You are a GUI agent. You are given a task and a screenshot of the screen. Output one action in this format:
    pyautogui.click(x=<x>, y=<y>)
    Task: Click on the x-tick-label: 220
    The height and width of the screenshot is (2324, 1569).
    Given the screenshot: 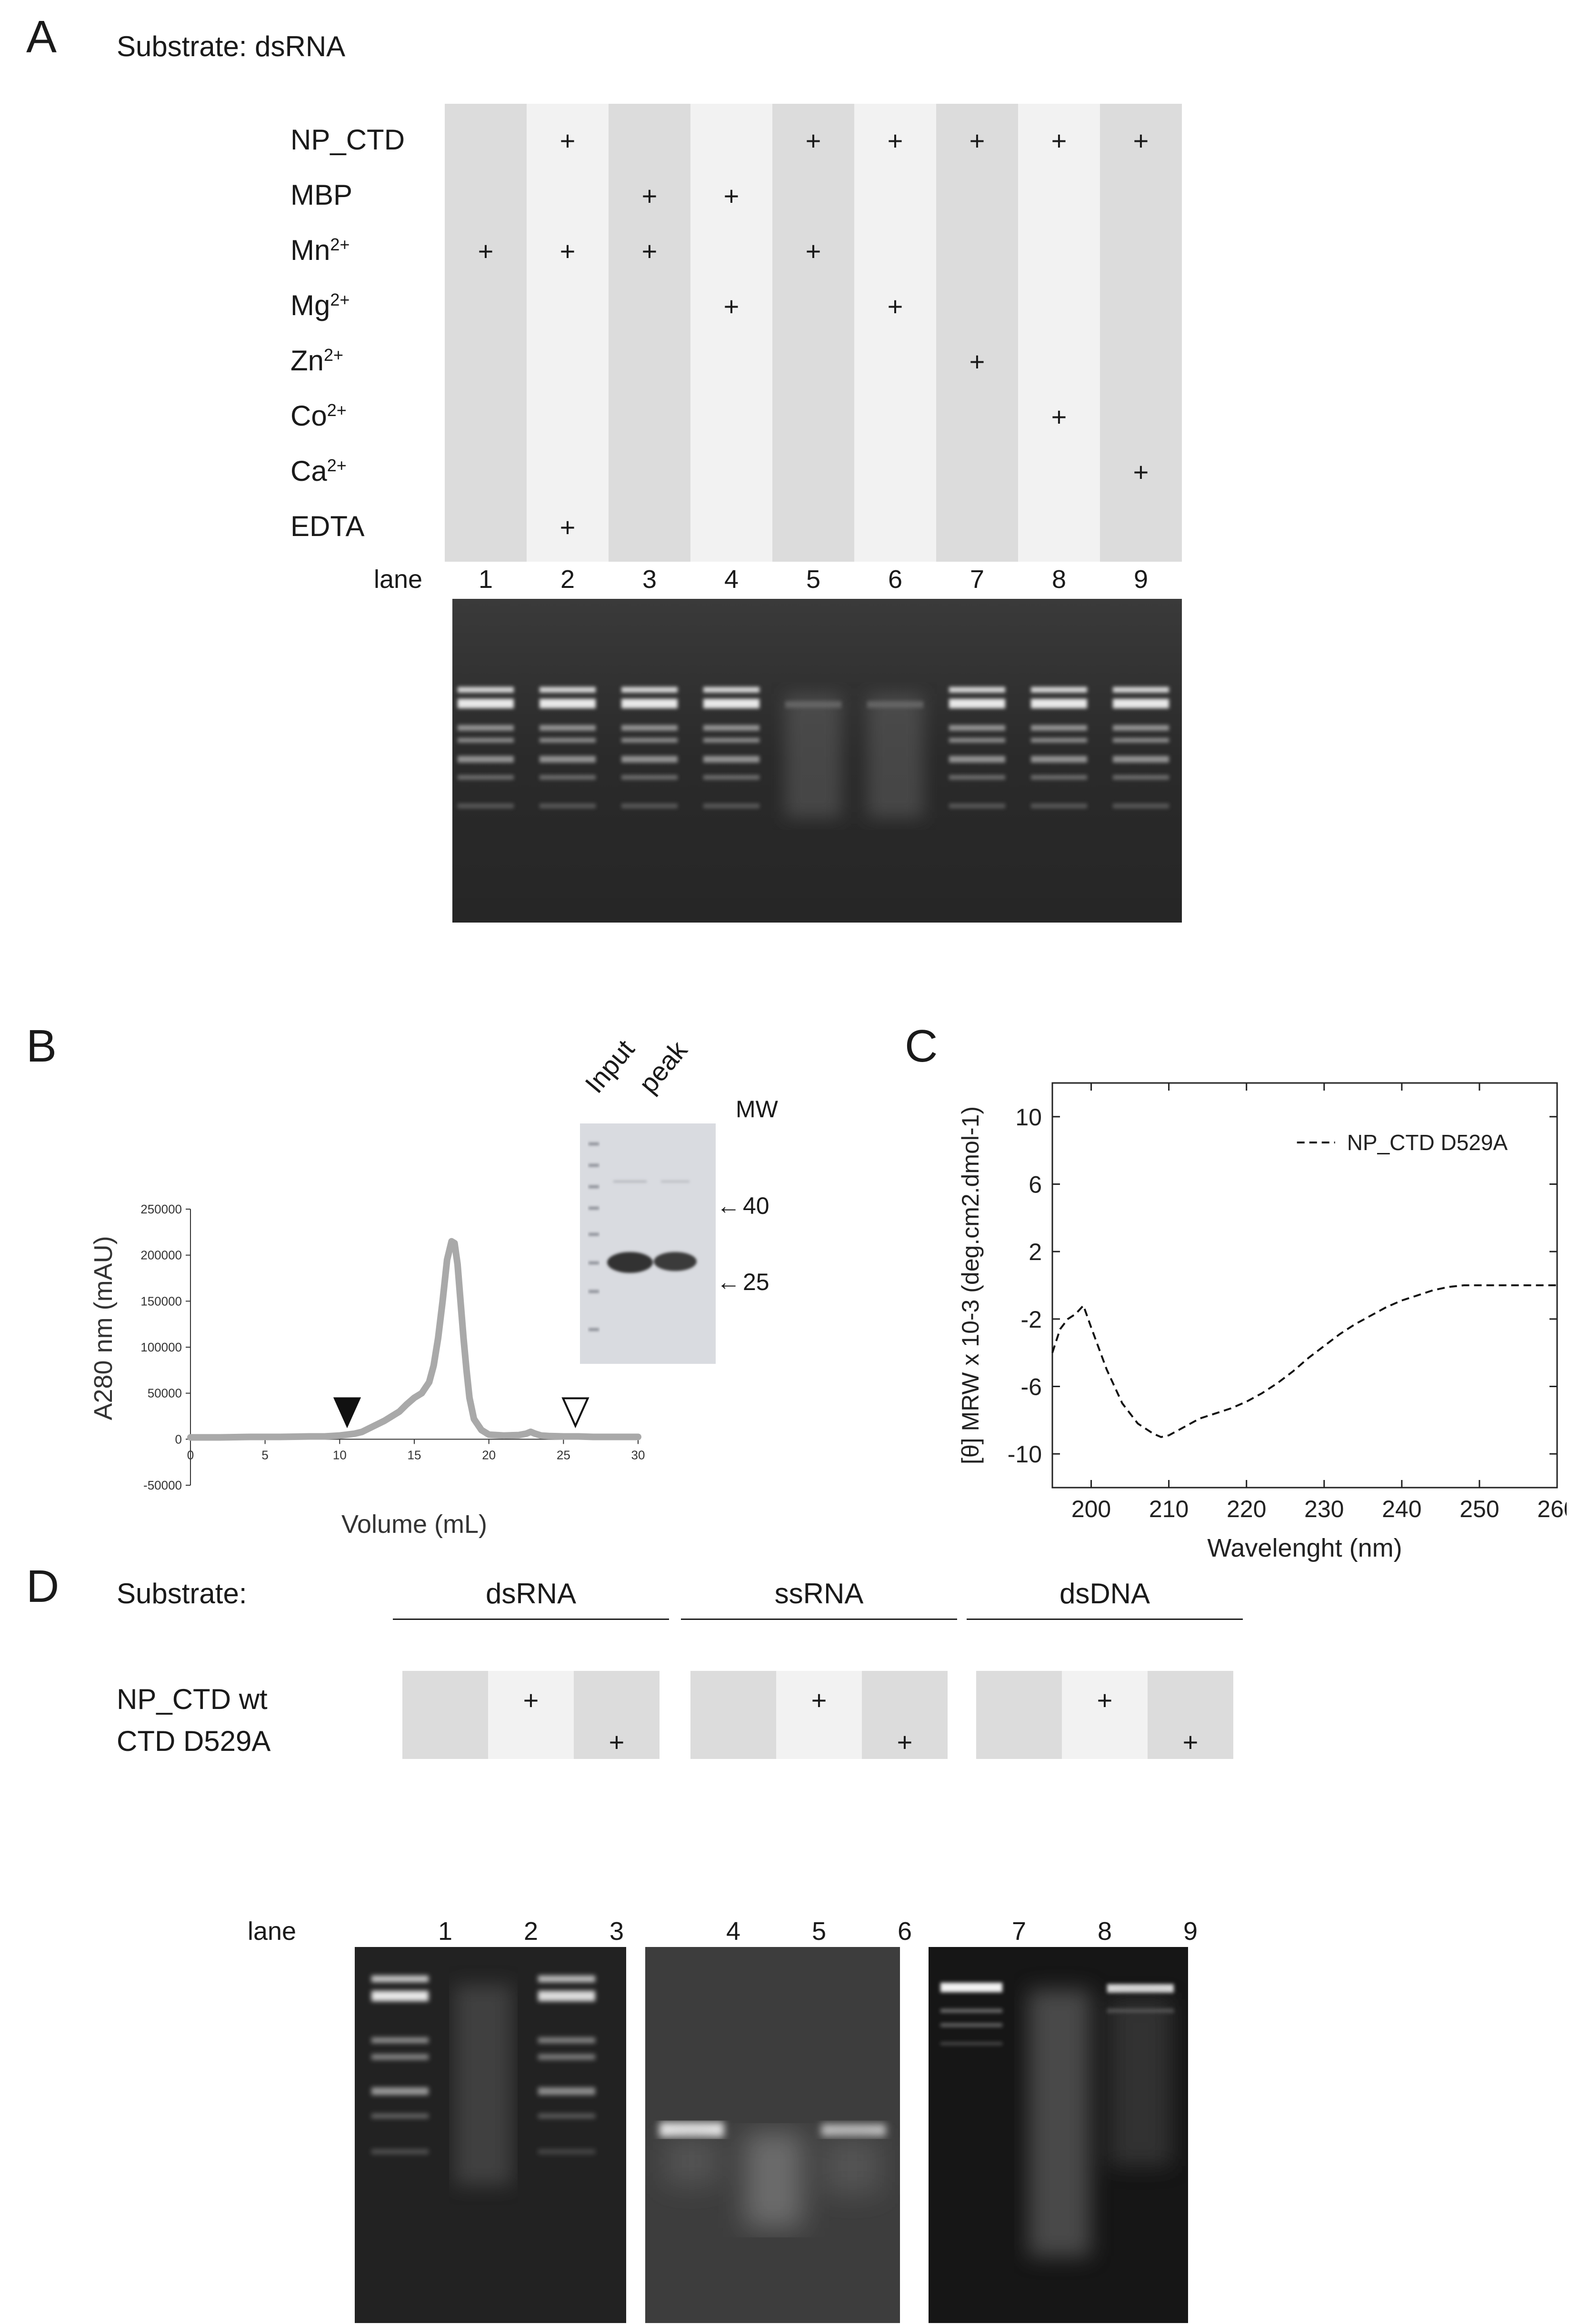 What is the action you would take?
    pyautogui.click(x=1246, y=1509)
    